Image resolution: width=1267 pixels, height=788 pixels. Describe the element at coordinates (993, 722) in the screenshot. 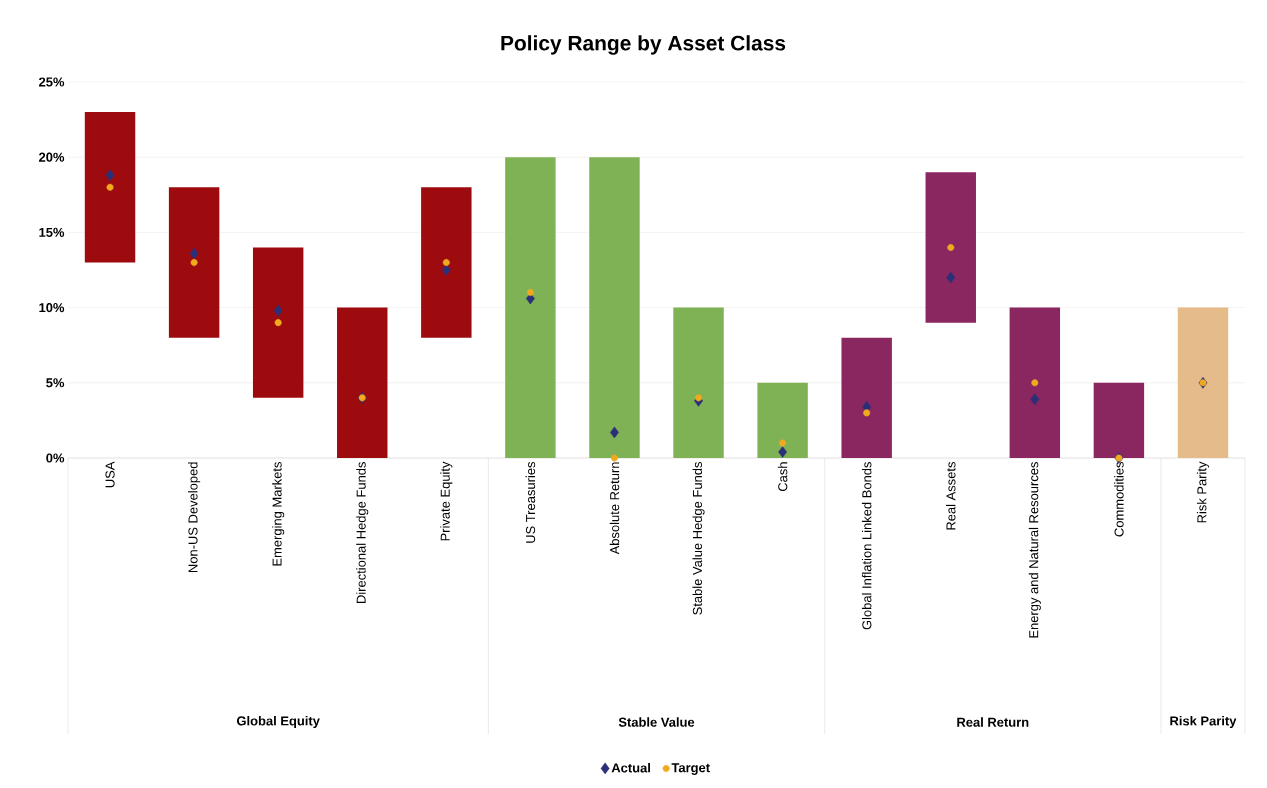

I see `text: Real Return` at that location.